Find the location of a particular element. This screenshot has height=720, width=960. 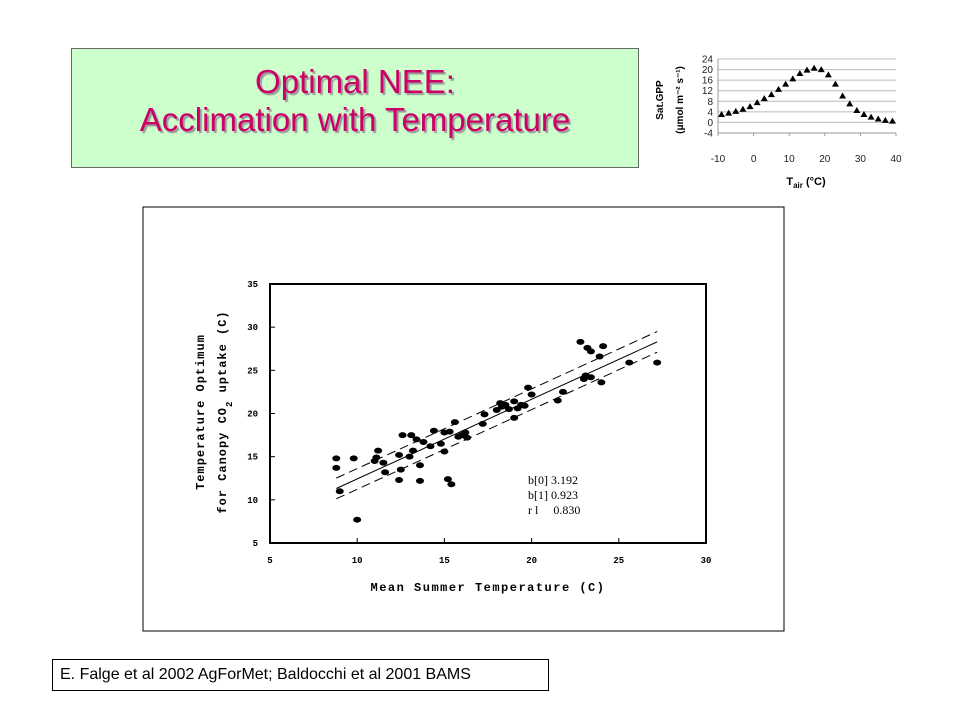

inset-x-tick-label: 20 is located at coordinates (825, 159).